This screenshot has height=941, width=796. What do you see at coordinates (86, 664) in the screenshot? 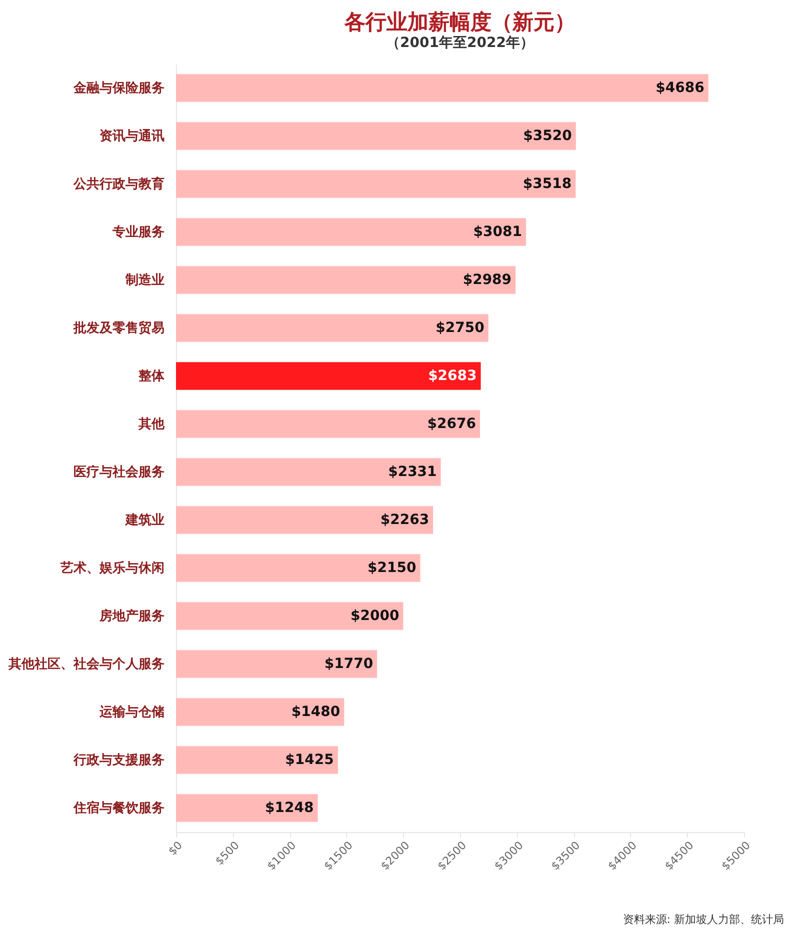
I see `y-tick-label: 其他社区、社会与个人服务` at bounding box center [86, 664].